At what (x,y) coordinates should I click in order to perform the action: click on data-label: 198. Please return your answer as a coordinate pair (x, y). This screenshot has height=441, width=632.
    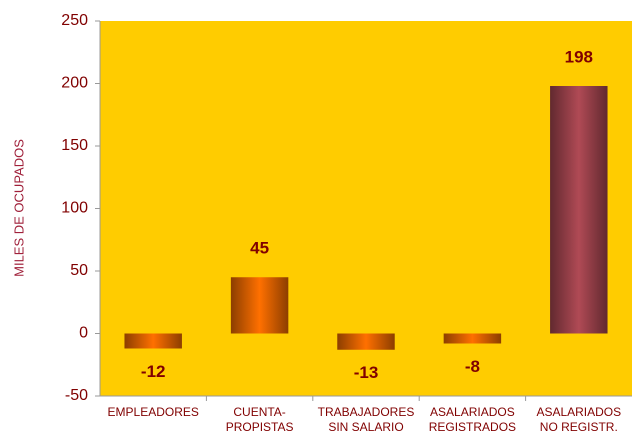
    Looking at the image, I should click on (579, 56).